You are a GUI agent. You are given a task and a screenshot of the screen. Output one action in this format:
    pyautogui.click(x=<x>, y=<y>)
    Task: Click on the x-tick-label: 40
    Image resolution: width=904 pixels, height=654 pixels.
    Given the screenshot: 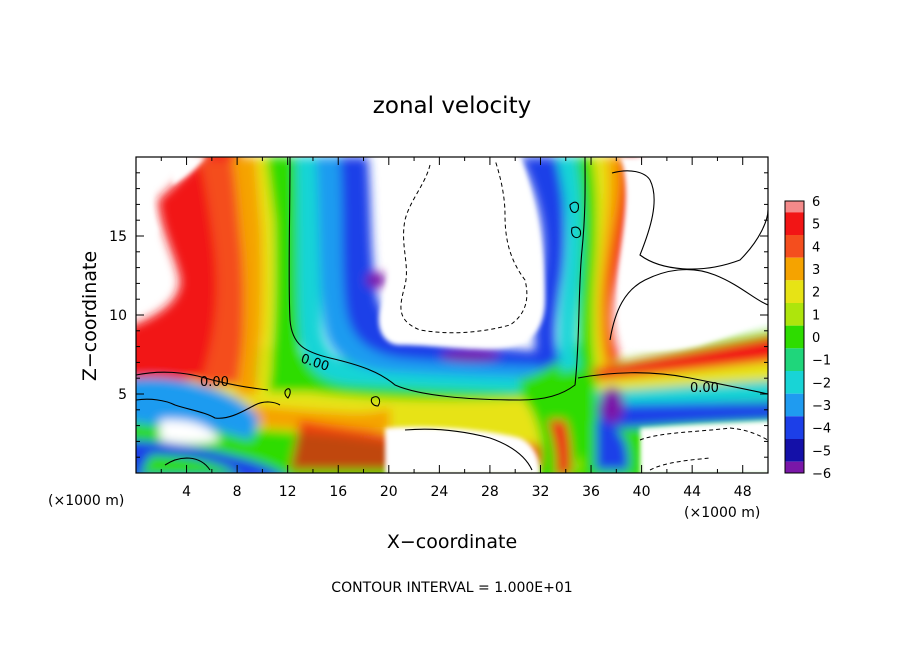 What is the action you would take?
    pyautogui.click(x=642, y=492)
    